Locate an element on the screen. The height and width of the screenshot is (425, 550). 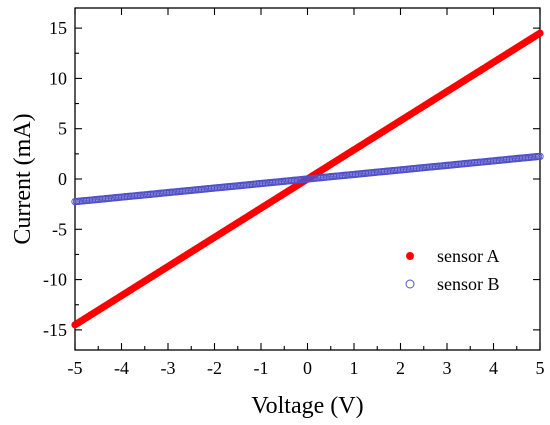
x-tick-label: -1 is located at coordinates (261, 368).